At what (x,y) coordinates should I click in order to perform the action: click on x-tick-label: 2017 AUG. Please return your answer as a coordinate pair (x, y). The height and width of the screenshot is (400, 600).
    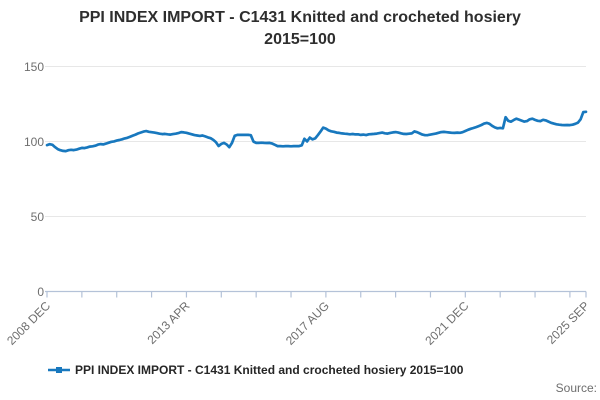
    Looking at the image, I should click on (307, 323).